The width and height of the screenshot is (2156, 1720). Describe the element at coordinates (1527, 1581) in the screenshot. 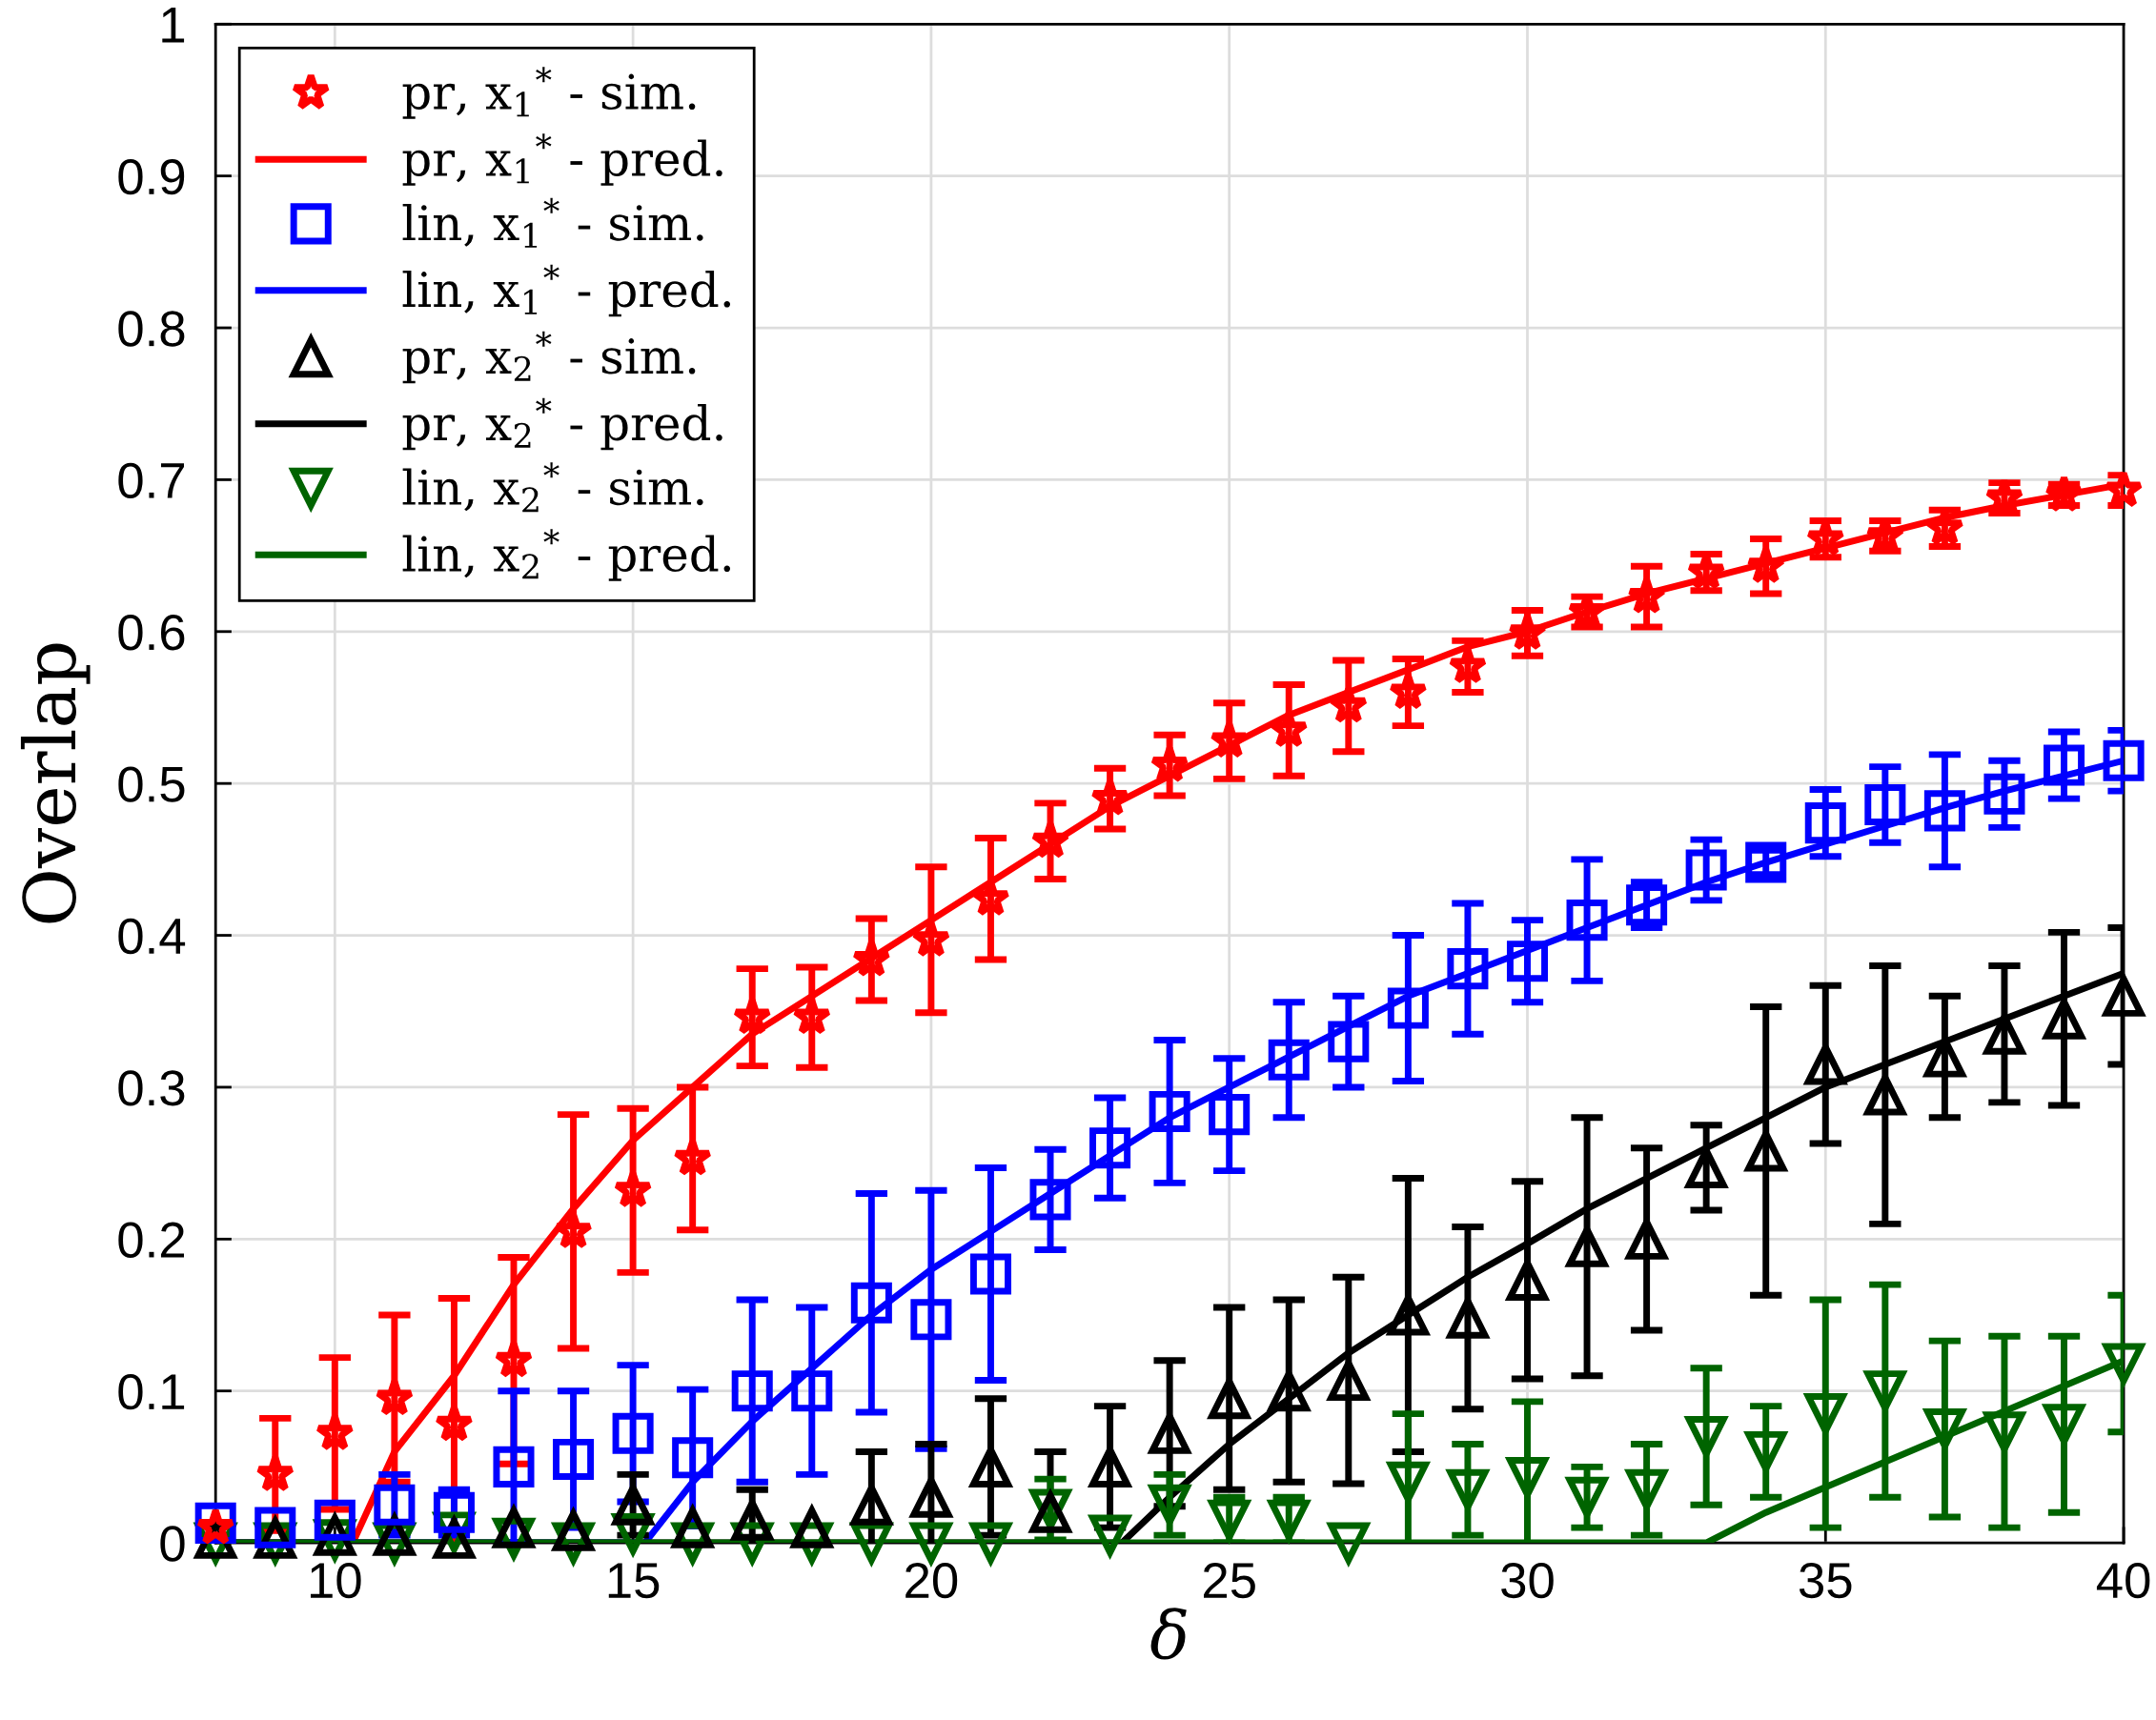

I see `x-tick-label: 30` at that location.